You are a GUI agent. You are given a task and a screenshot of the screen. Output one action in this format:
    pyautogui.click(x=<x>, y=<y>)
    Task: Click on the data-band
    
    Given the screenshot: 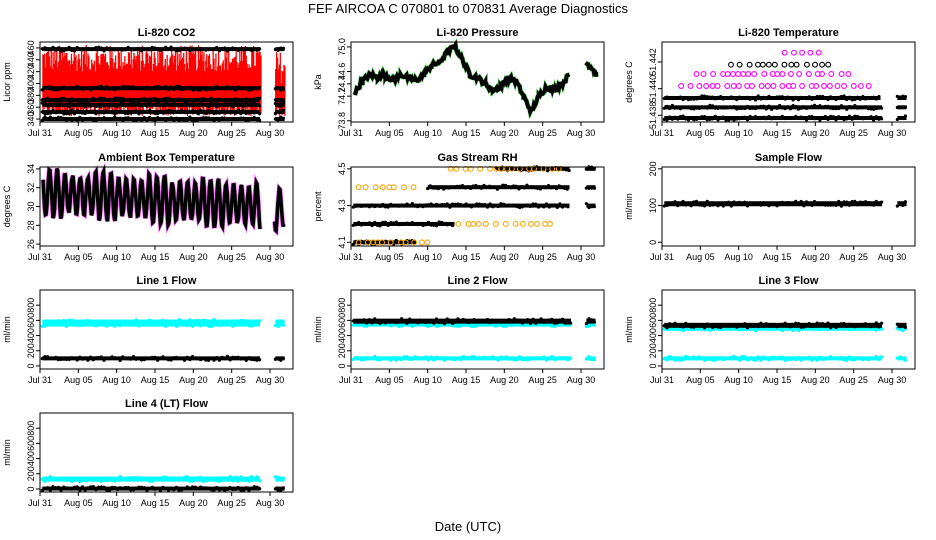 What is the action you would take?
    pyautogui.click(x=462, y=358)
    